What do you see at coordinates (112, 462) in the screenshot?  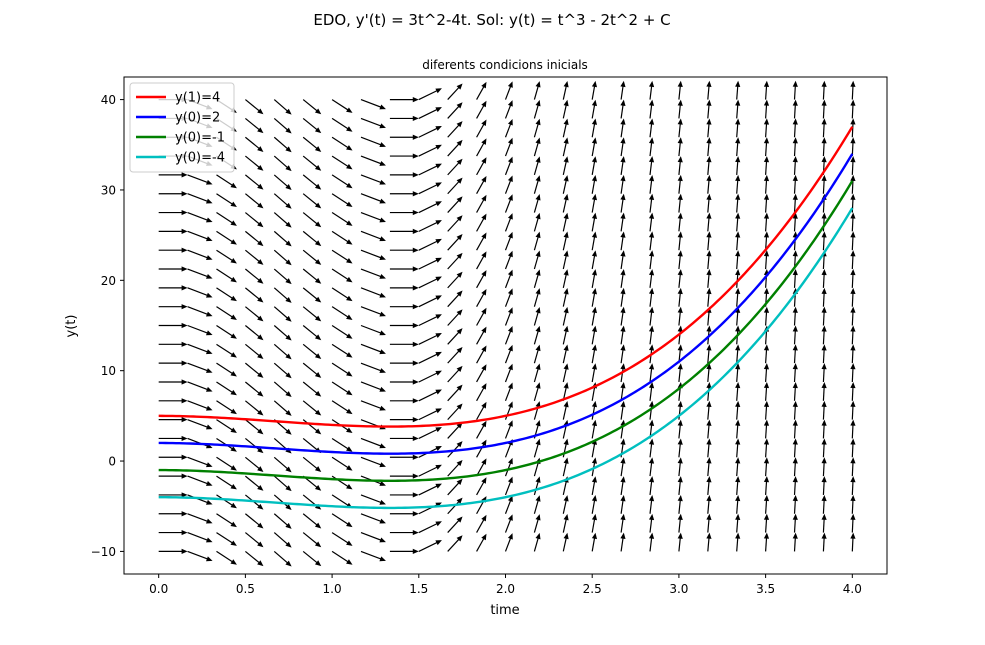 I see `y-tick-label: 0` at bounding box center [112, 462].